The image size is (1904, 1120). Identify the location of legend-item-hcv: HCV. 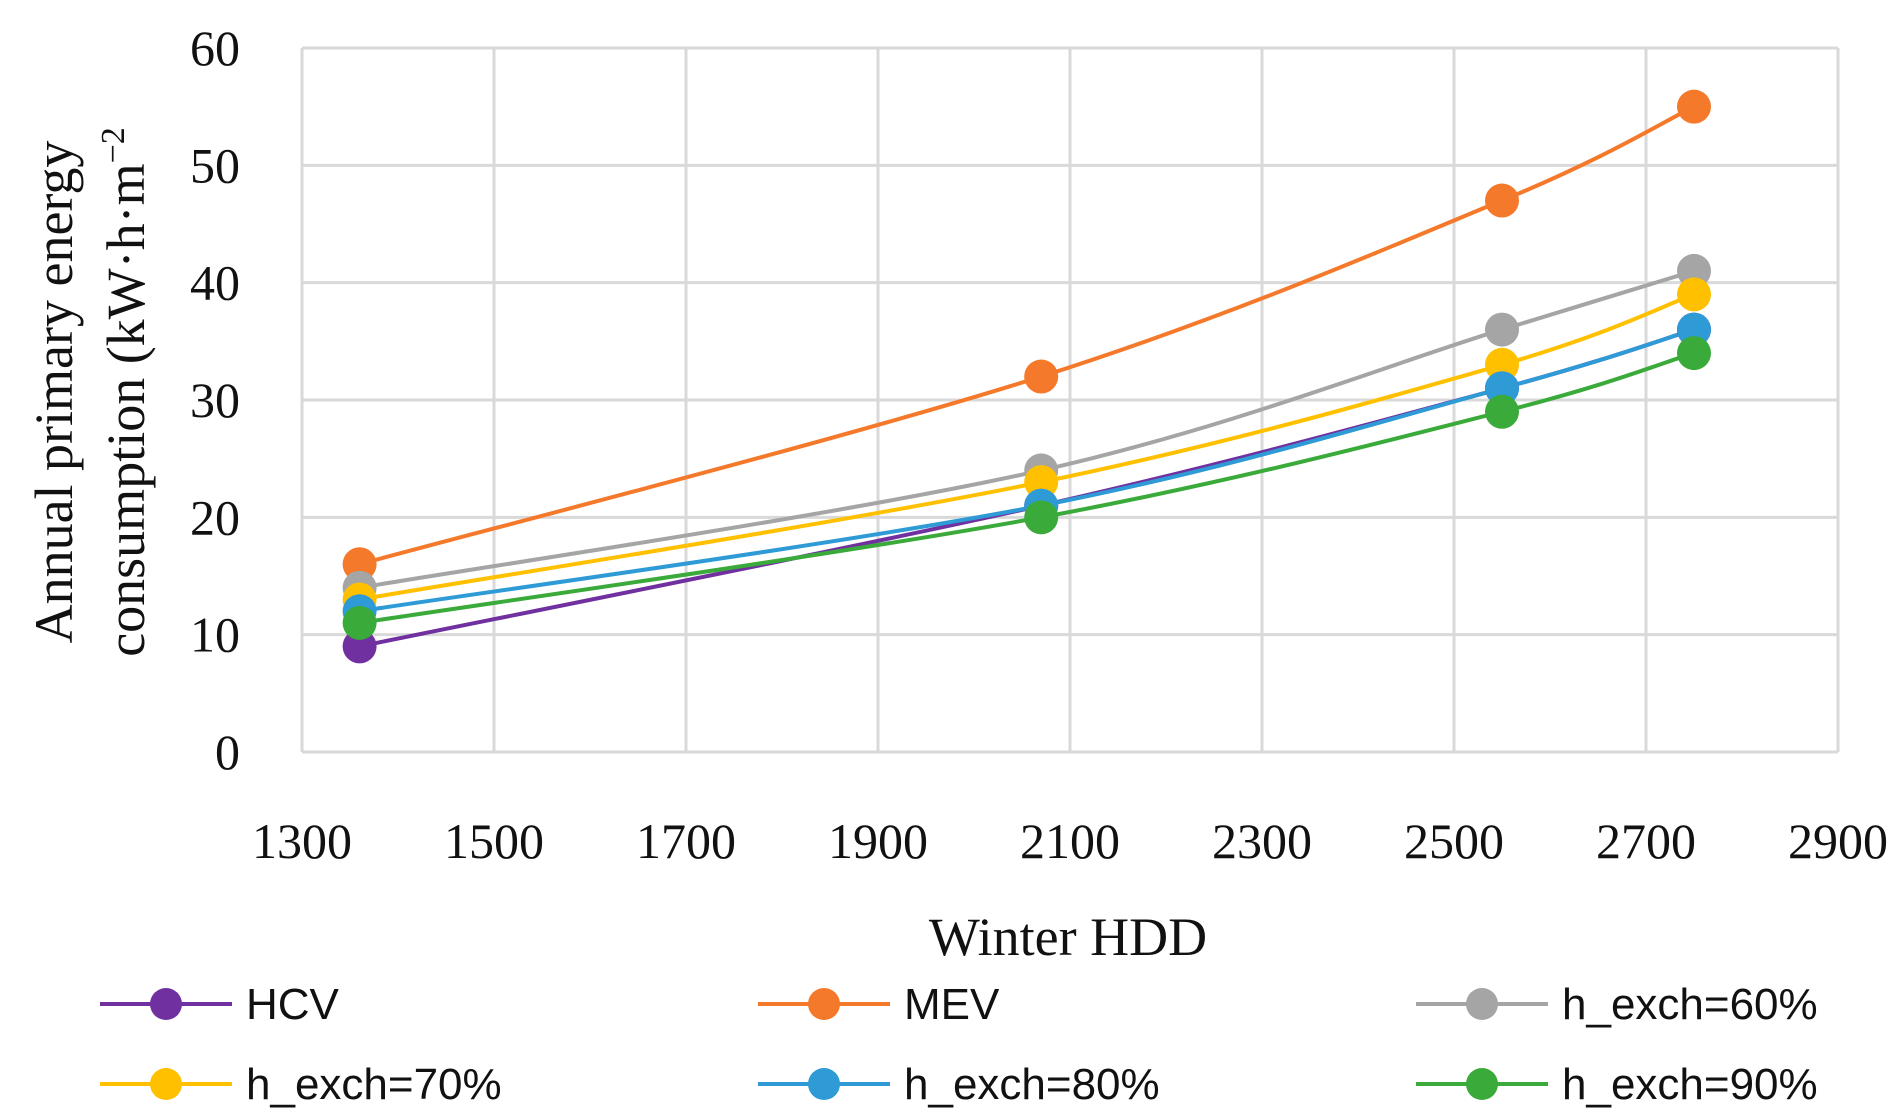
(220, 1004).